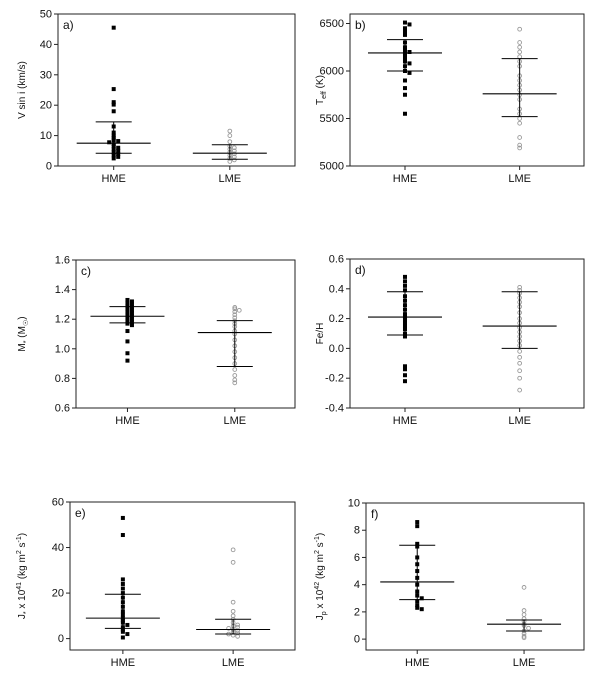 The width and height of the screenshot is (589, 681). Describe the element at coordinates (80, 513) in the screenshot. I see `panel-label: e)` at that location.